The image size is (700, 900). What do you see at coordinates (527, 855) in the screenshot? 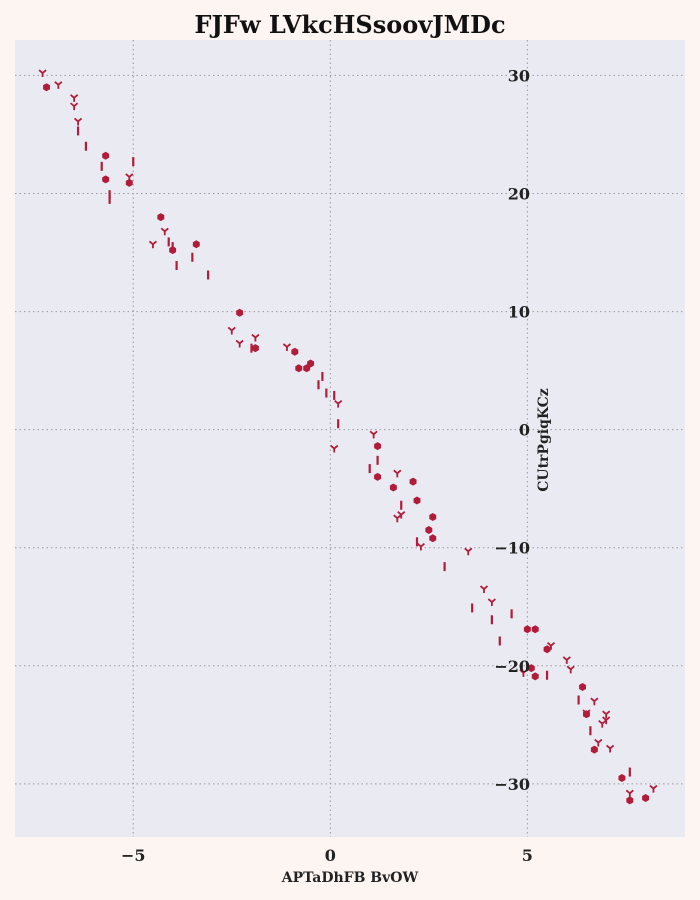
I see `x-tick-label: 5` at bounding box center [527, 855].